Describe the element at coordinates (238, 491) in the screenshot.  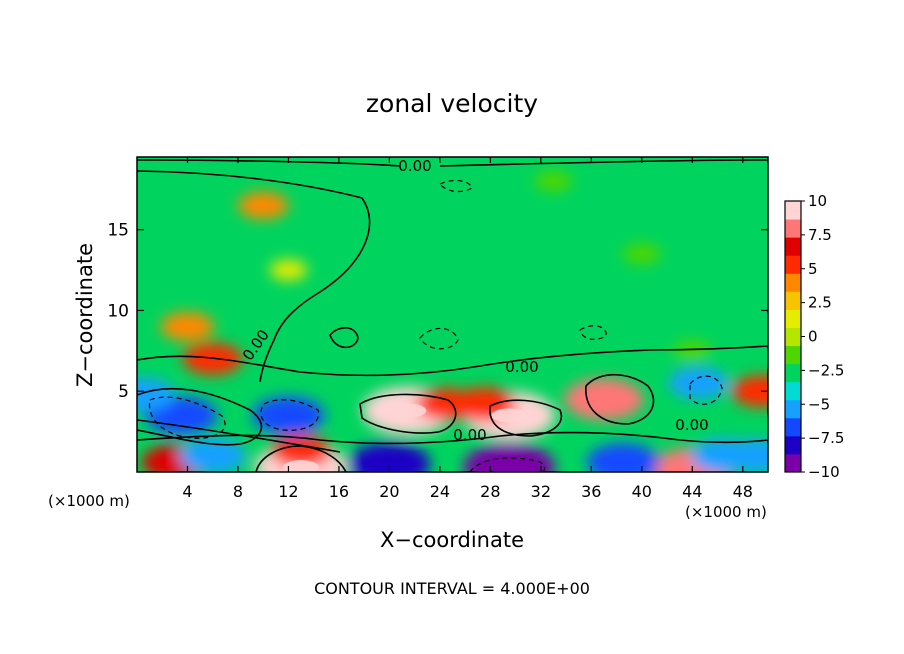
I see `x-tick-label: 8` at that location.